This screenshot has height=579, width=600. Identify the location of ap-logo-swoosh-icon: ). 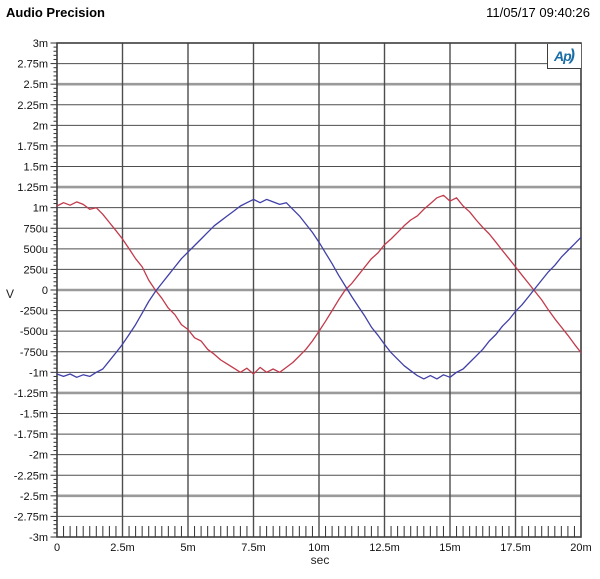
(572, 55).